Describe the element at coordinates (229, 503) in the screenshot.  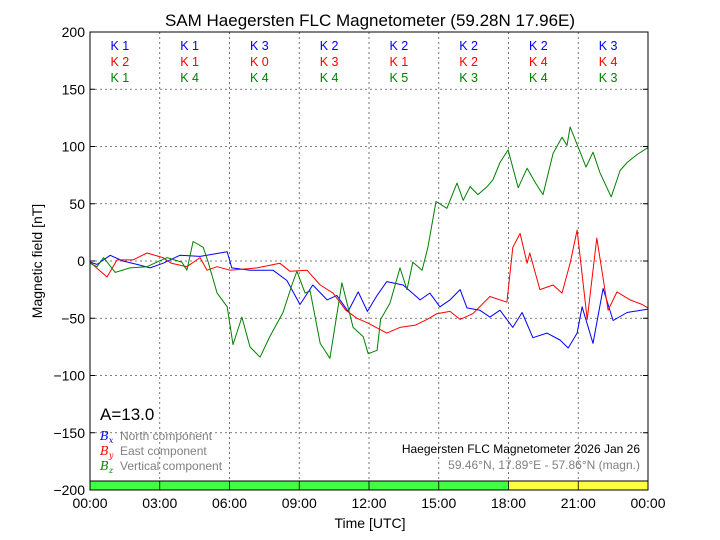
I see `x-tick-label: 06:00` at that location.